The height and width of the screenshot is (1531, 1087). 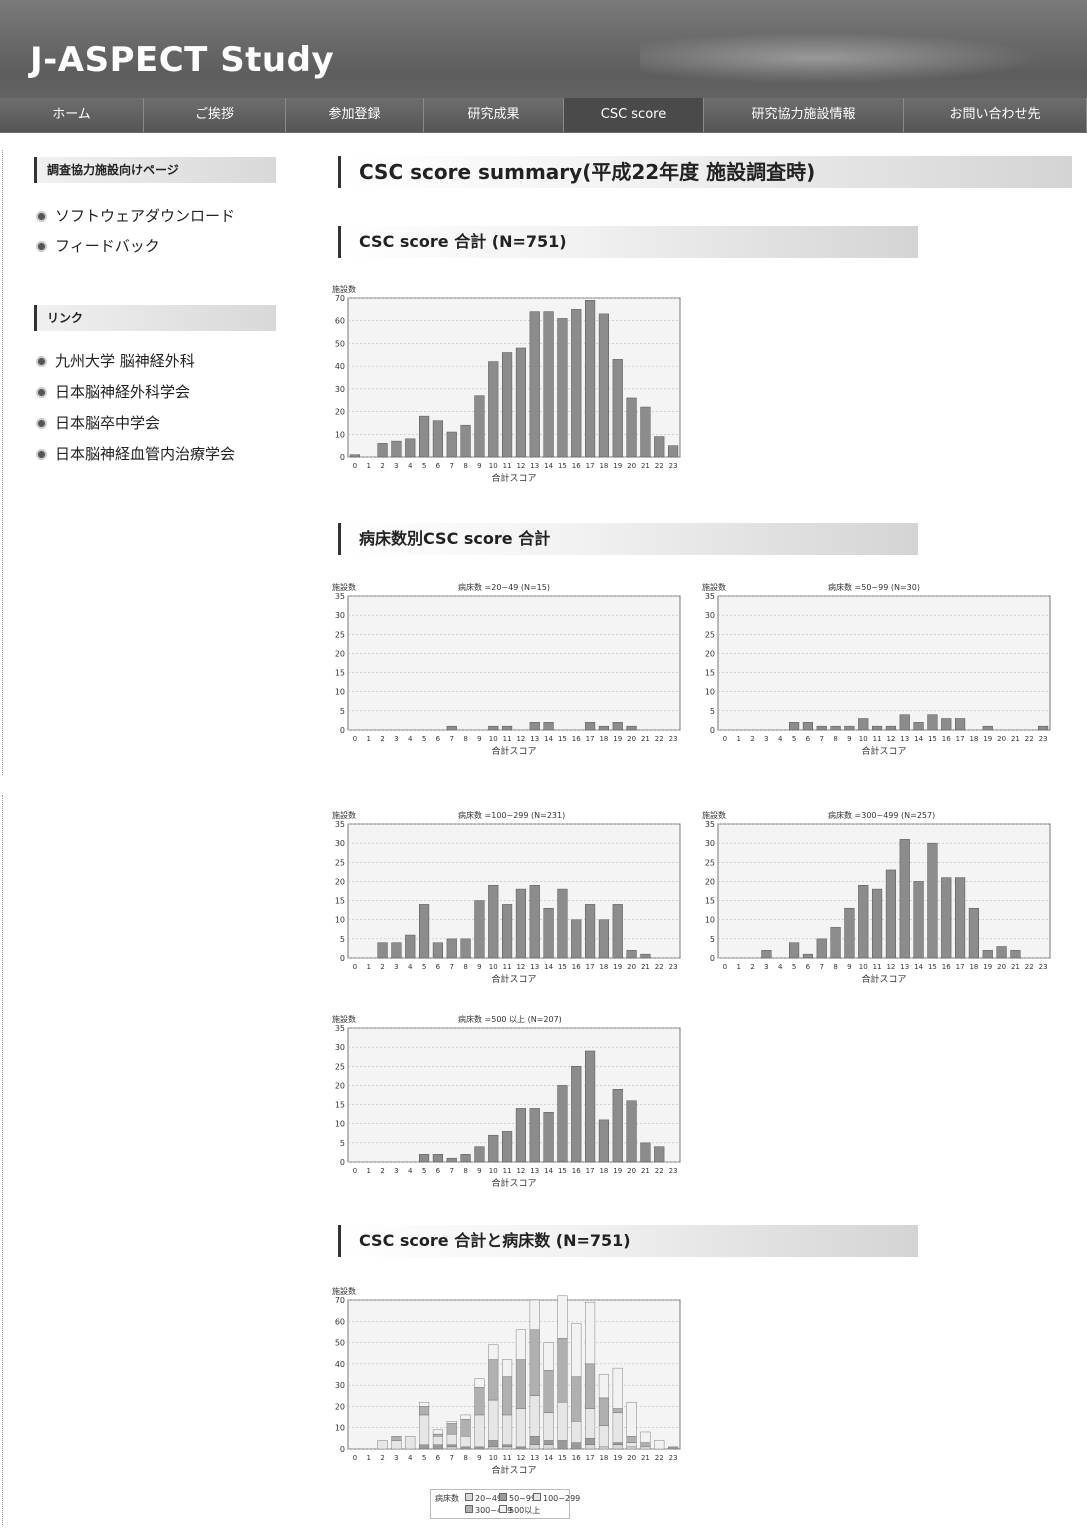 I want to click on legend-item: 500以上, so click(x=519, y=1510).